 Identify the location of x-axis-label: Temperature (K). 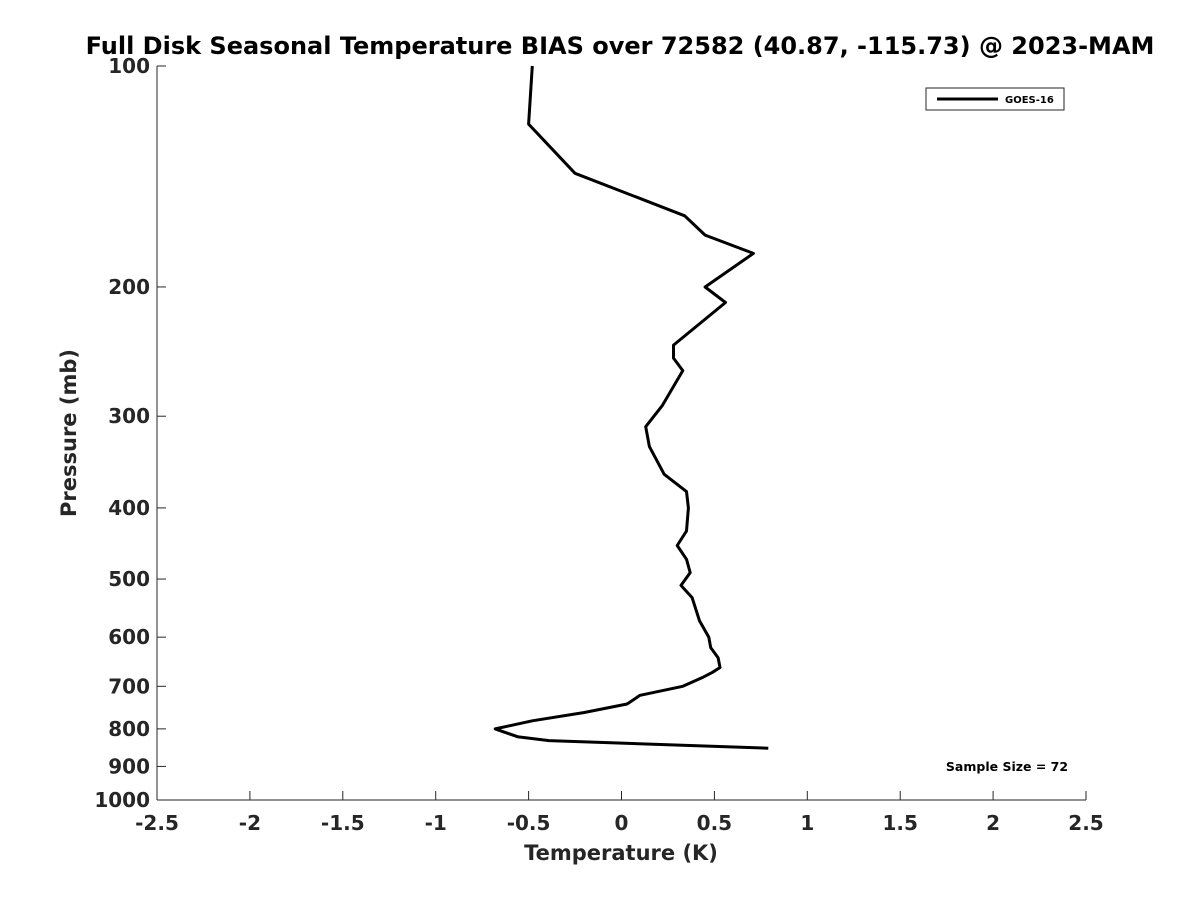
(621, 853).